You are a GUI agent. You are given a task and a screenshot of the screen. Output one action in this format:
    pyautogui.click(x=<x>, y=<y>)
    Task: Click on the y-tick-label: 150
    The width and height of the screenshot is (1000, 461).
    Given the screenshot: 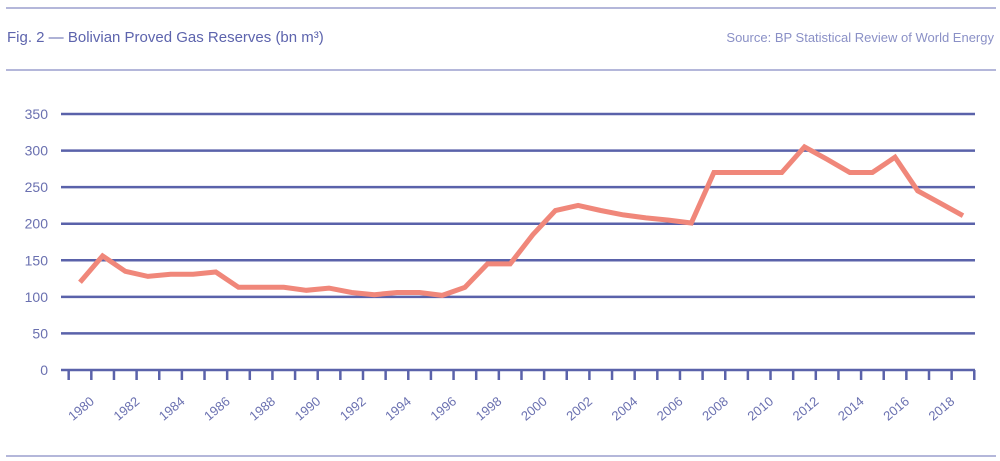 What is the action you would take?
    pyautogui.click(x=37, y=260)
    